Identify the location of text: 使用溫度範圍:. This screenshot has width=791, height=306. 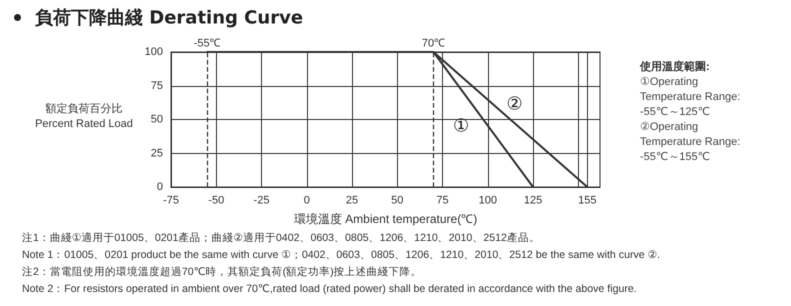
(675, 67).